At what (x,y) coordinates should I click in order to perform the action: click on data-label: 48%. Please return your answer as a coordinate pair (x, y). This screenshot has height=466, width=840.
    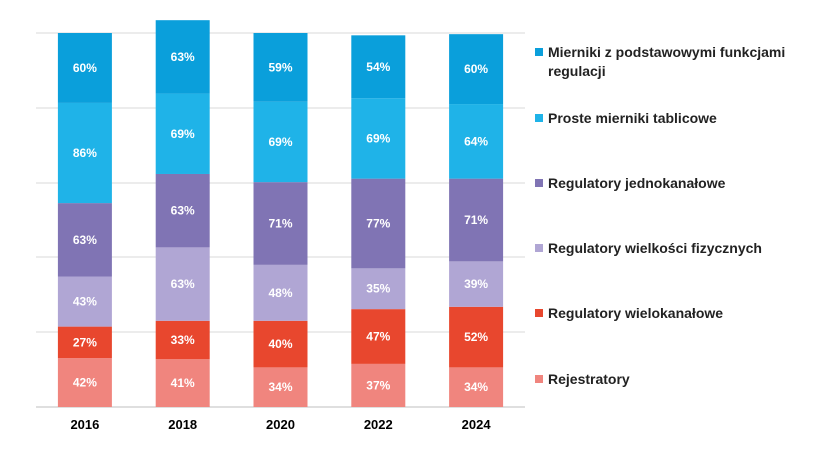
    Looking at the image, I should click on (280, 293).